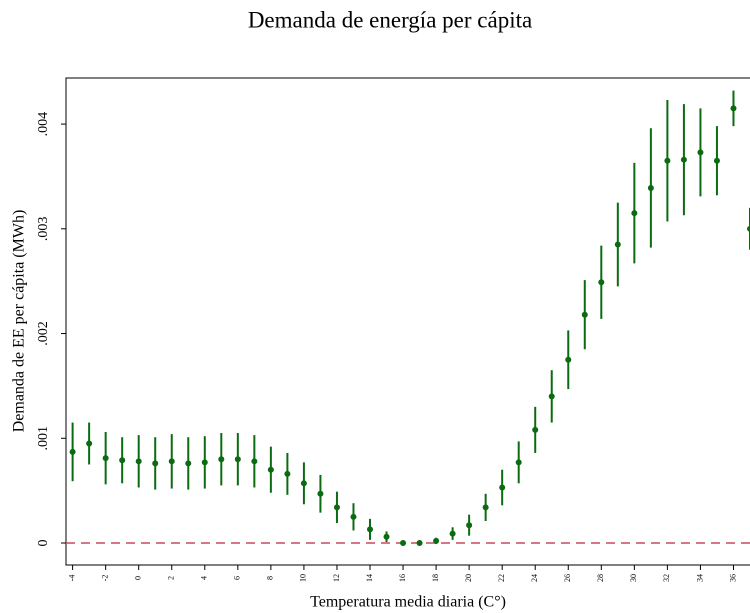 Image resolution: width=750 pixels, height=613 pixels. I want to click on y-tick-label: 0, so click(43, 543).